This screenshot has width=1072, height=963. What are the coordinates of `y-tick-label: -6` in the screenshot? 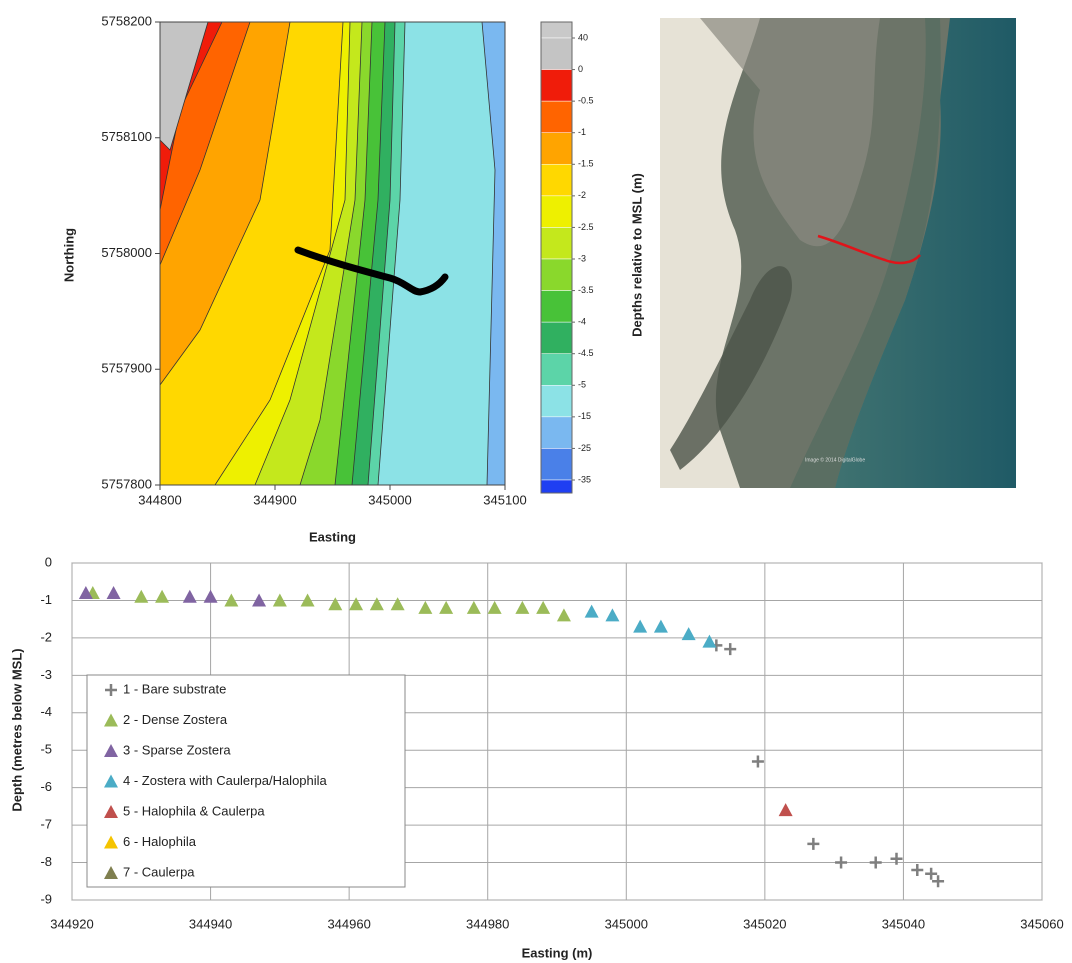 It's located at (46, 786).